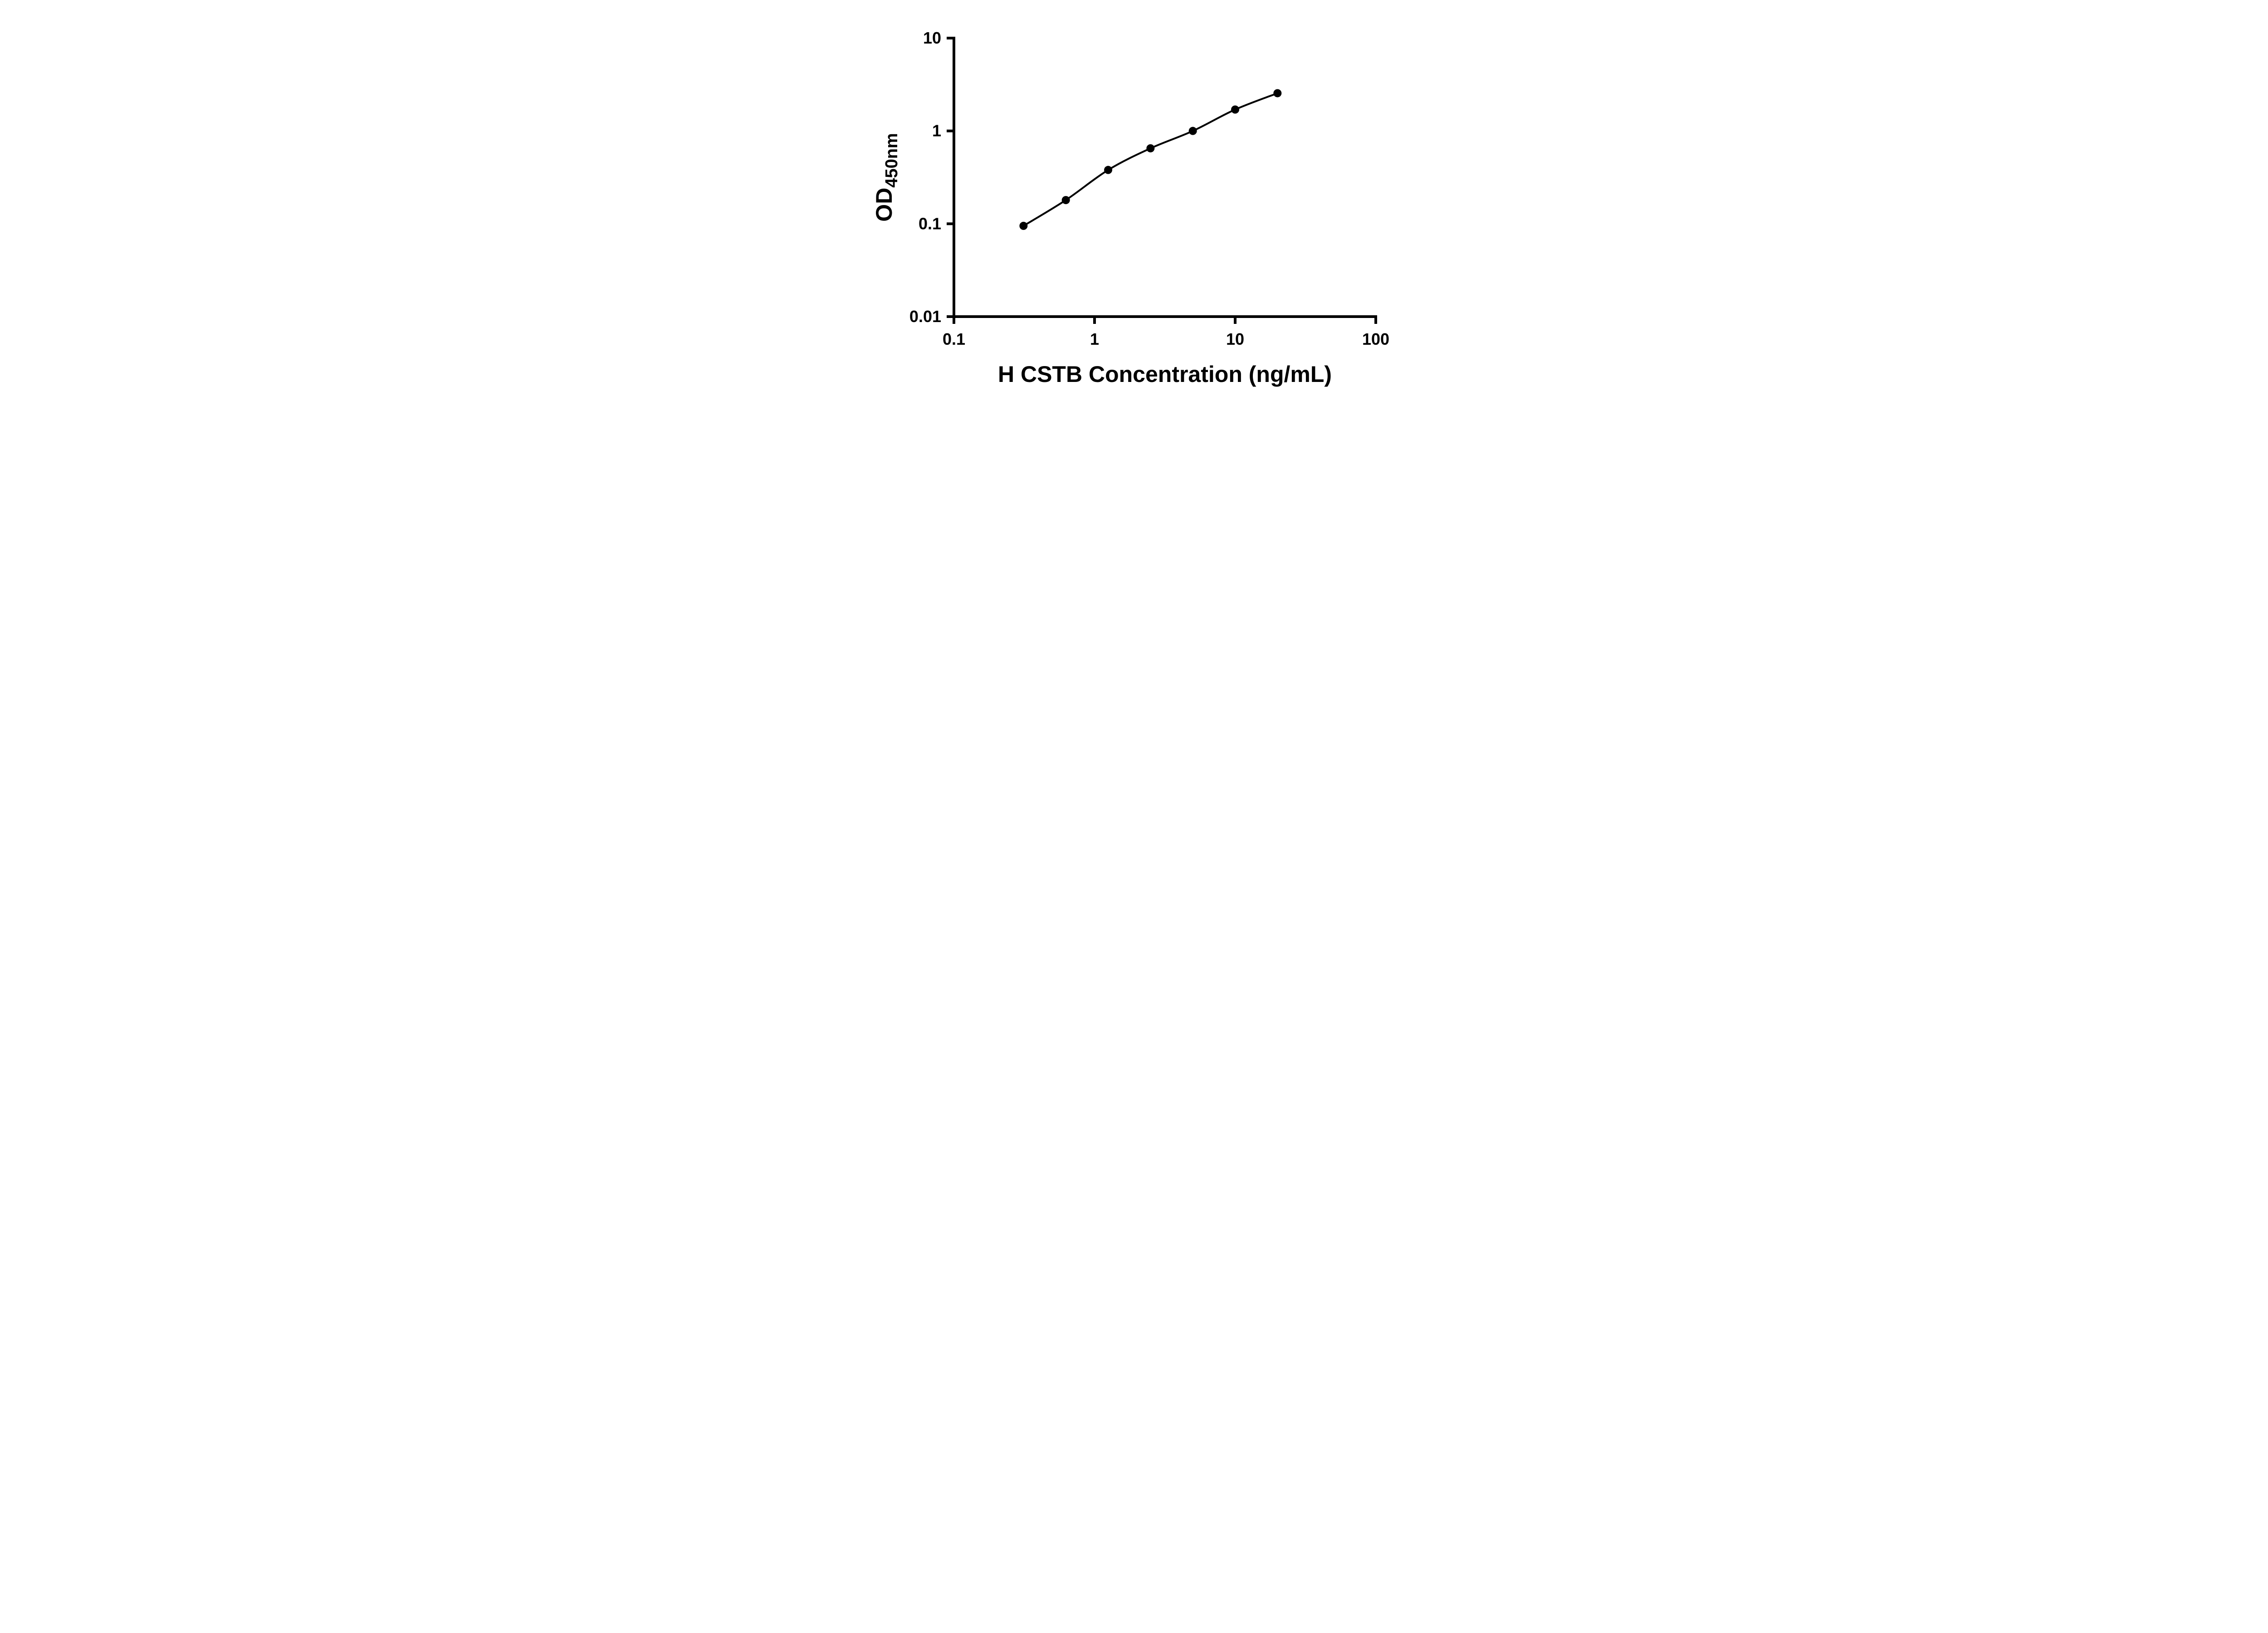 This screenshot has width=2268, height=1633. Describe the element at coordinates (1150, 159) in the screenshot. I see `fit-curve` at that location.